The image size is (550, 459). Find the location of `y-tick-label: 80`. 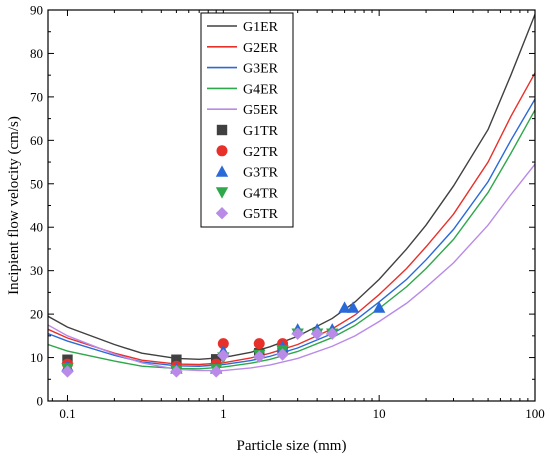

y-tick-label: 80 is located at coordinates (36, 53).